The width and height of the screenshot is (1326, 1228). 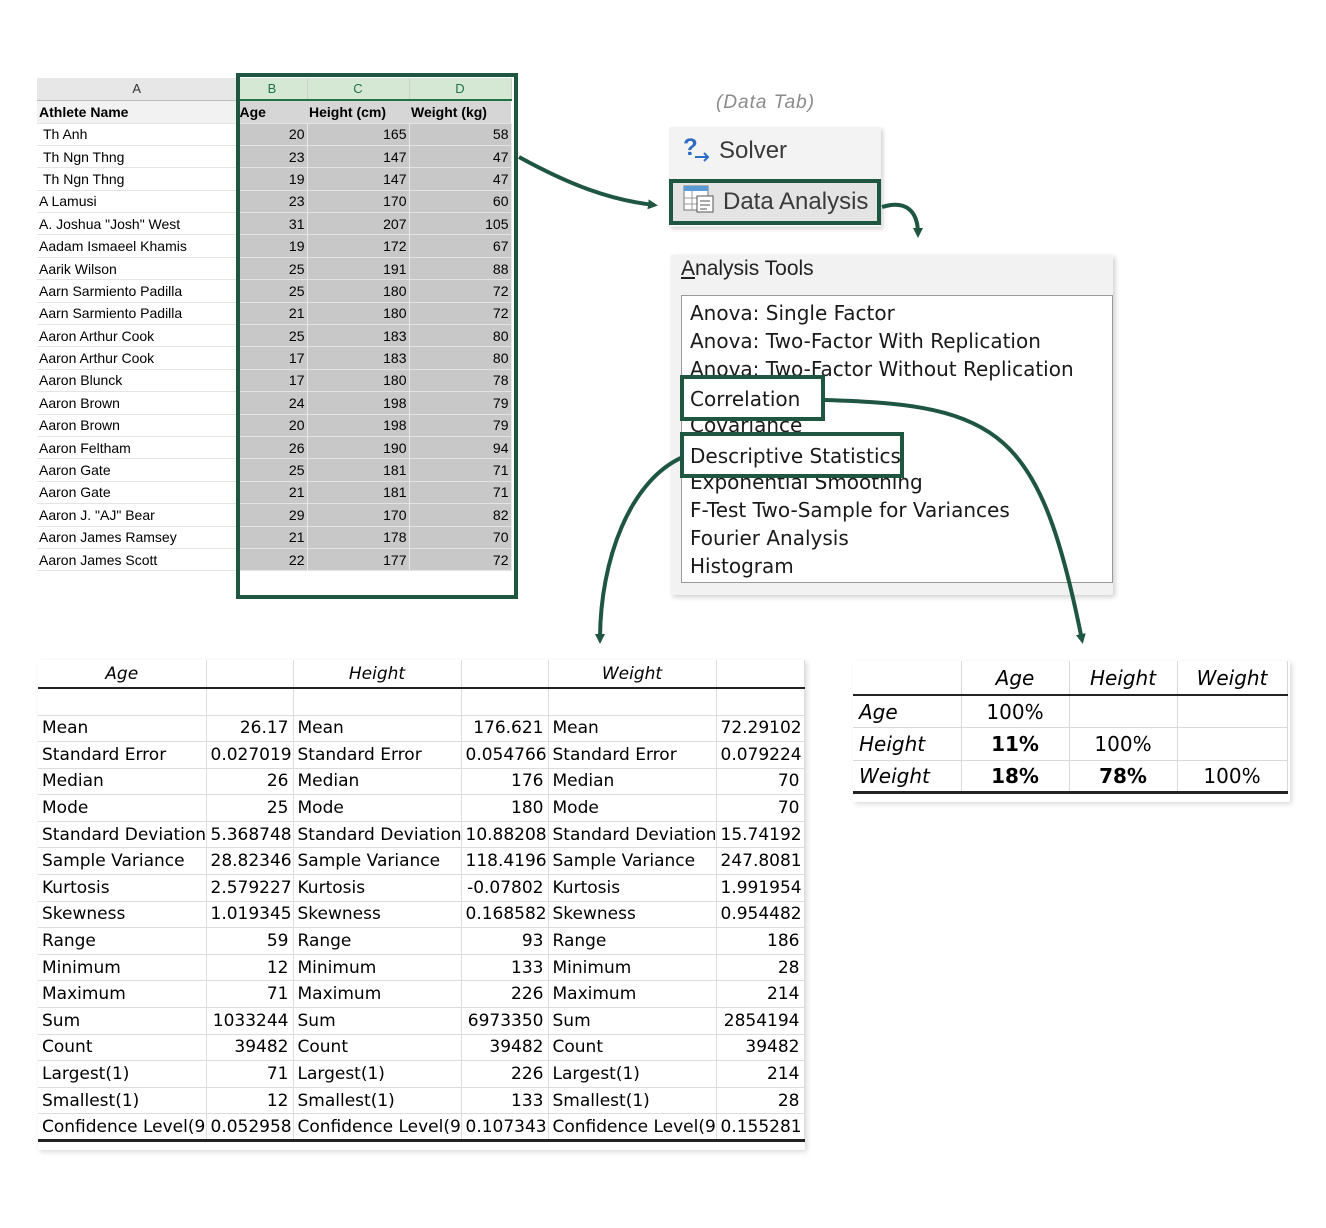 What do you see at coordinates (272, 448) in the screenshot?
I see `age-cell: 26` at bounding box center [272, 448].